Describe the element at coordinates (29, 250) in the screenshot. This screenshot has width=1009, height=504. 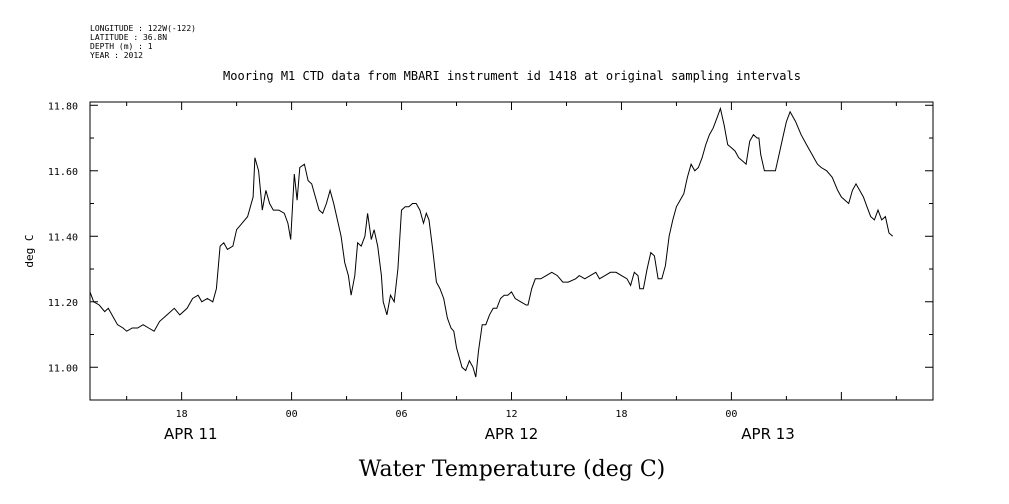
I see `y-axis-label: deg C` at that location.